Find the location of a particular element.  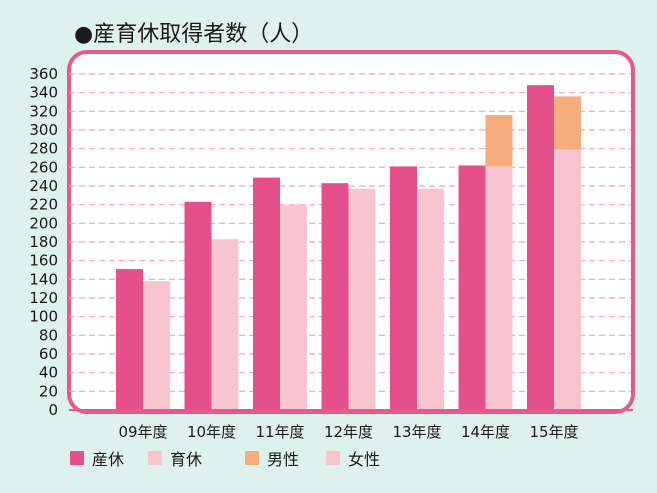

x-tick-label: 12年度 is located at coordinates (348, 432).